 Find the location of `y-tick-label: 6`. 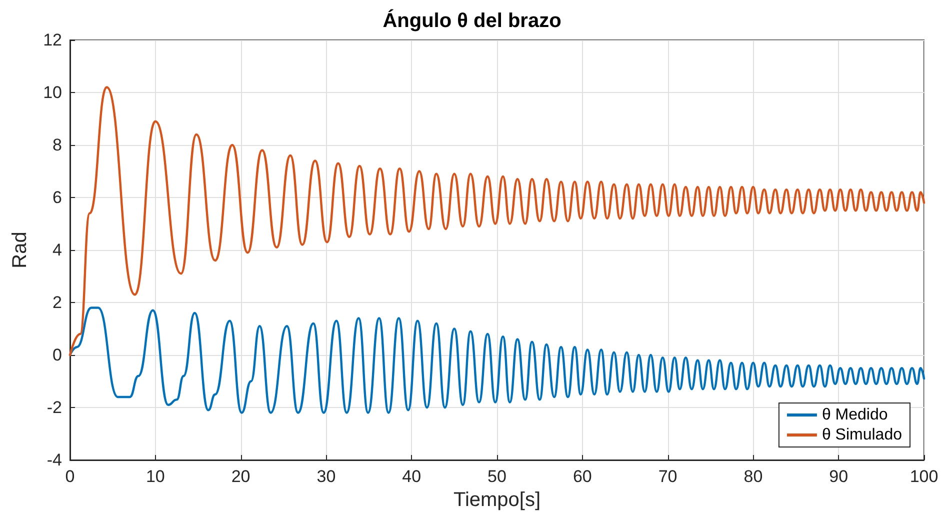

y-tick-label: 6 is located at coordinates (57, 197).